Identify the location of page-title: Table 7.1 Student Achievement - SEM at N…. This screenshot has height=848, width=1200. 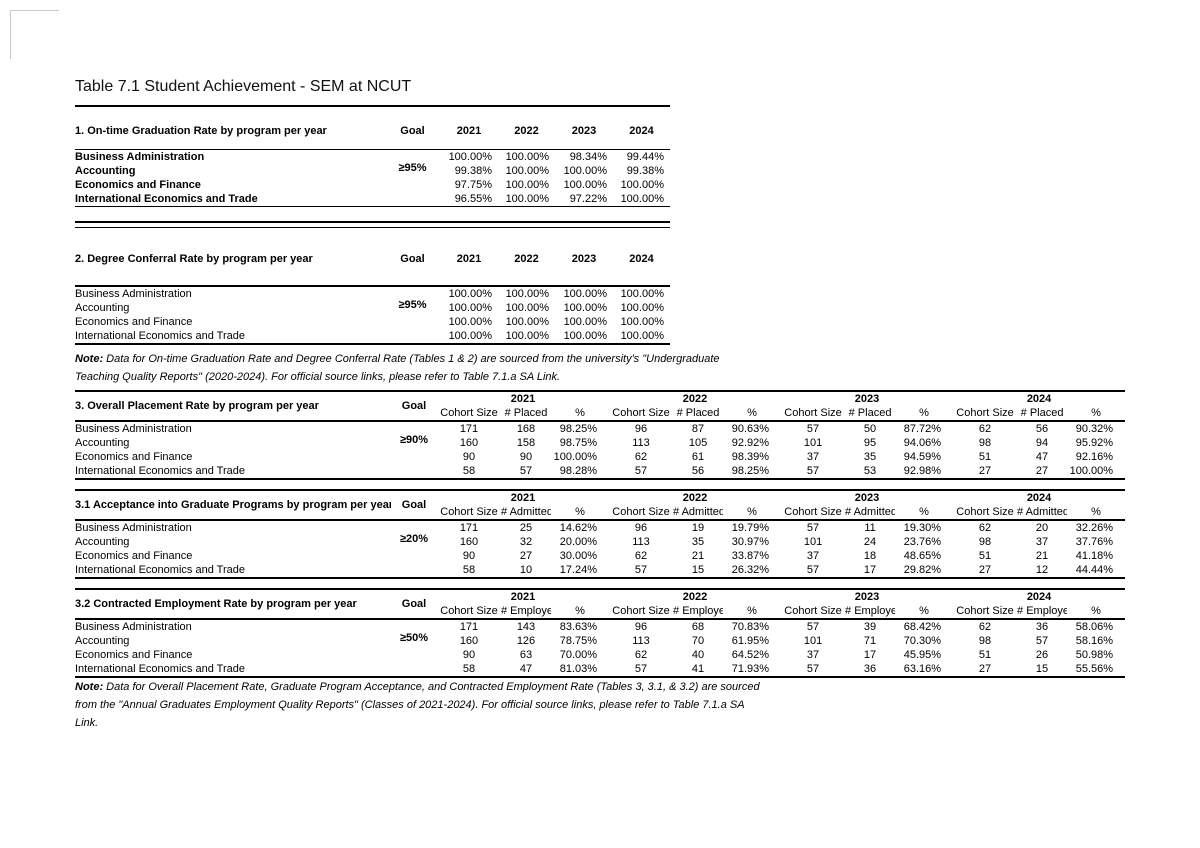
(243, 86).